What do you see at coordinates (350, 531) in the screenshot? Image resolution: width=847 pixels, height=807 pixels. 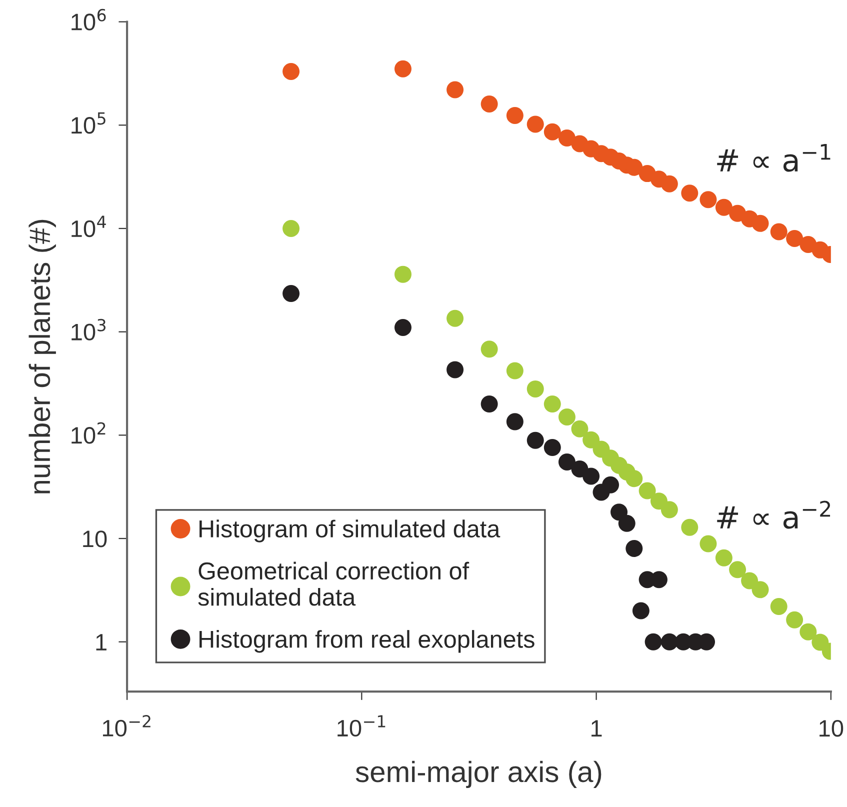 I see `legend-label: Histogram of simulated data` at bounding box center [350, 531].